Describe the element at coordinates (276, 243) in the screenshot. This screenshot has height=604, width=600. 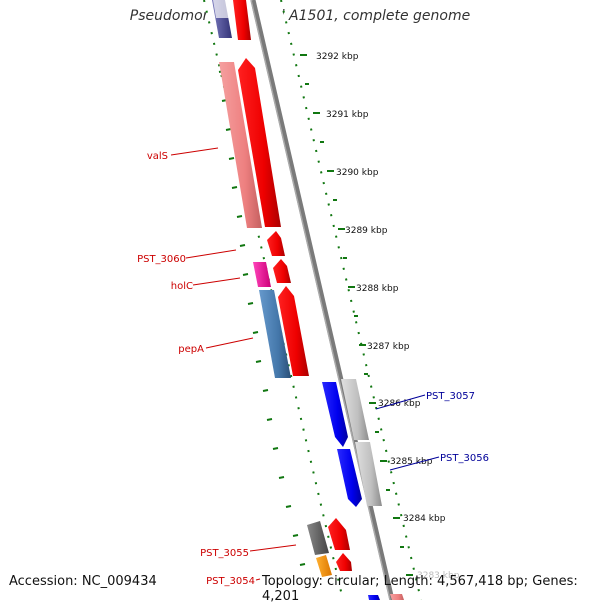
I see `gene-forward-pst3060` at that location.